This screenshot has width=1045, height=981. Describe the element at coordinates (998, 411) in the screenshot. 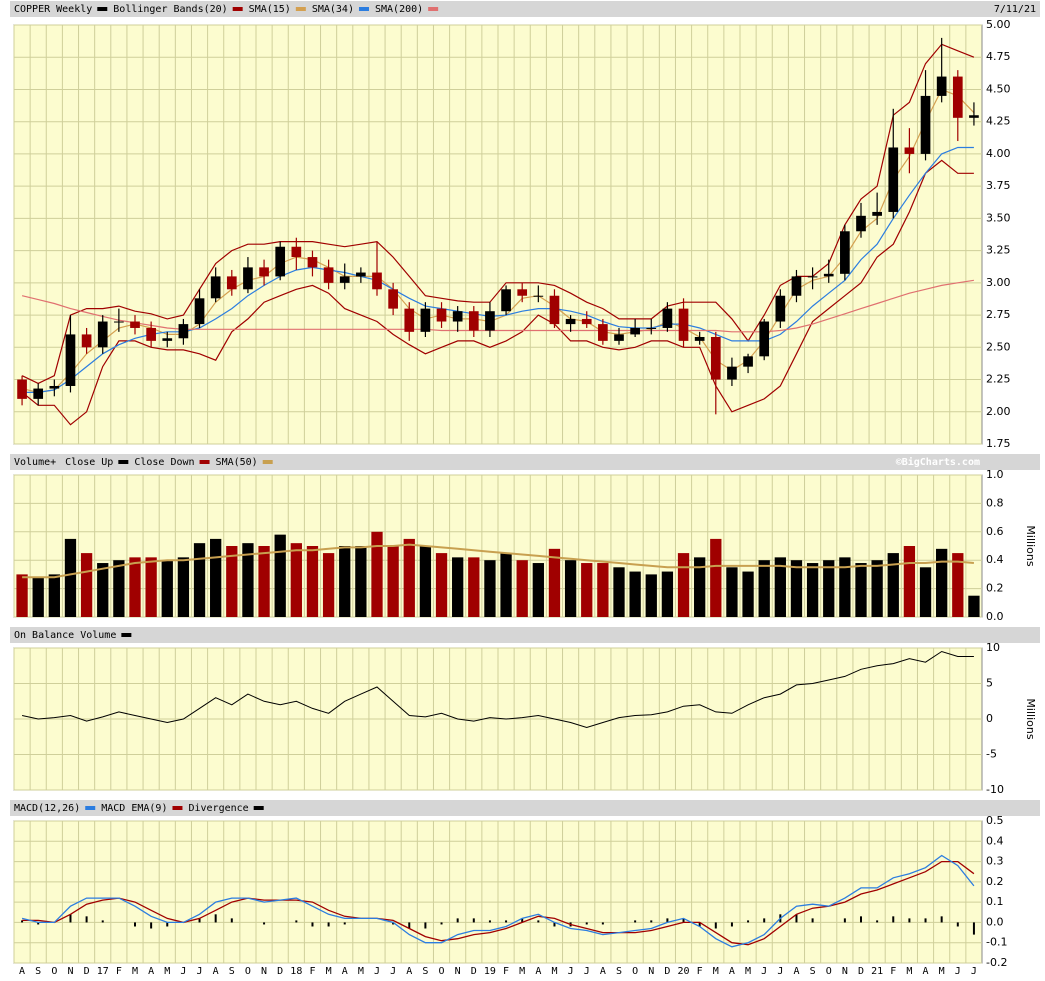

I see `y-tick-label: 2.00` at that location.